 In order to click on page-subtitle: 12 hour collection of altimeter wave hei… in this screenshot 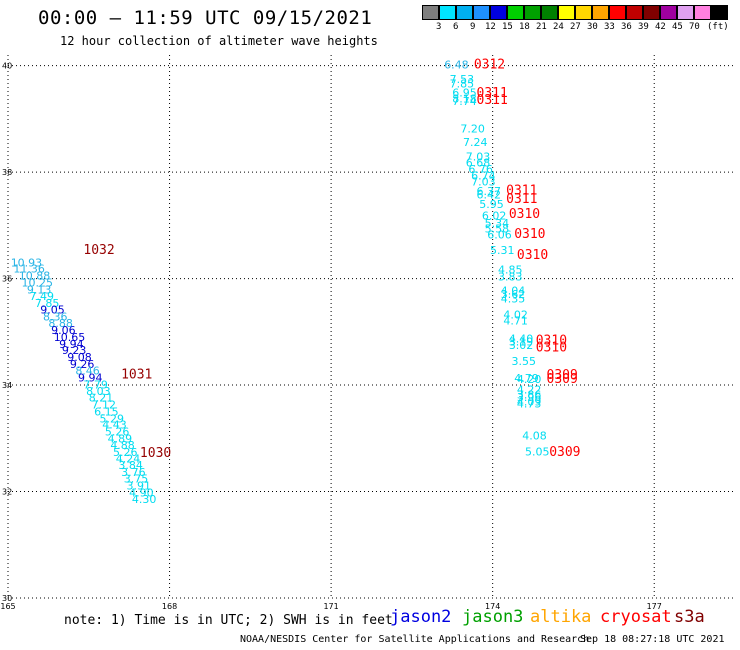, I will do `click(219, 41)`.